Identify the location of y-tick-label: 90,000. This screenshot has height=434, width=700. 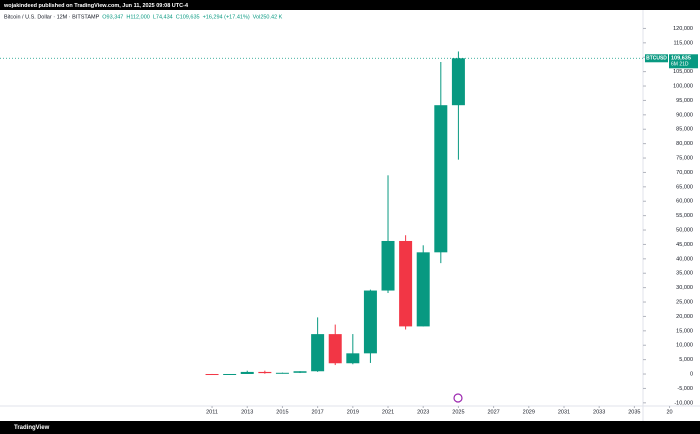
(684, 115).